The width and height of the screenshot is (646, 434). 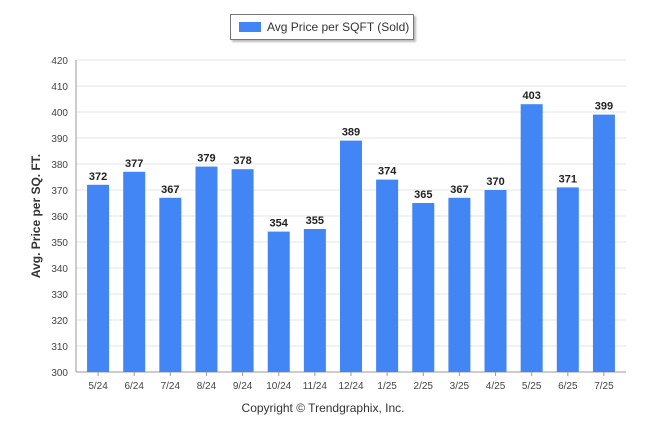 What do you see at coordinates (36, 216) in the screenshot?
I see `y-axis-title: Avg. Price per SQ. FT.` at bounding box center [36, 216].